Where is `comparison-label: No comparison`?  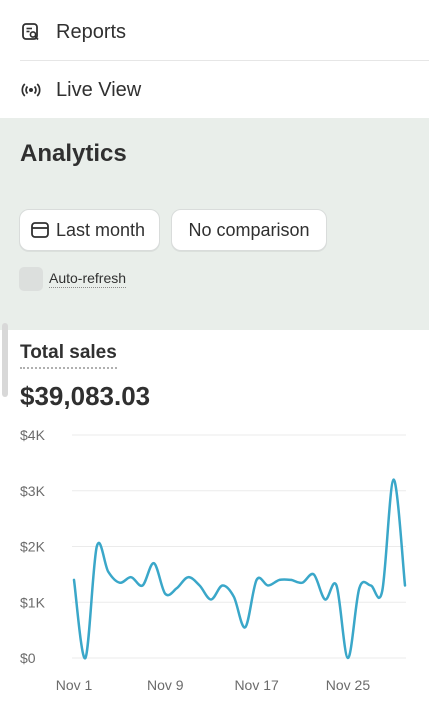 comparison-label: No comparison is located at coordinates (249, 229).